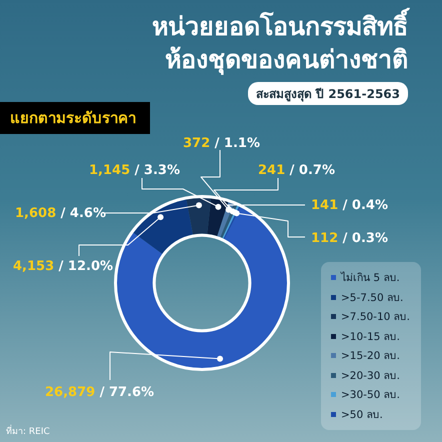 This screenshot has height=442, width=442. Describe the element at coordinates (328, 93) in the screenshot. I see `chart-subtitle: สะสมสูงสุด ปี 2561-2563` at that location.